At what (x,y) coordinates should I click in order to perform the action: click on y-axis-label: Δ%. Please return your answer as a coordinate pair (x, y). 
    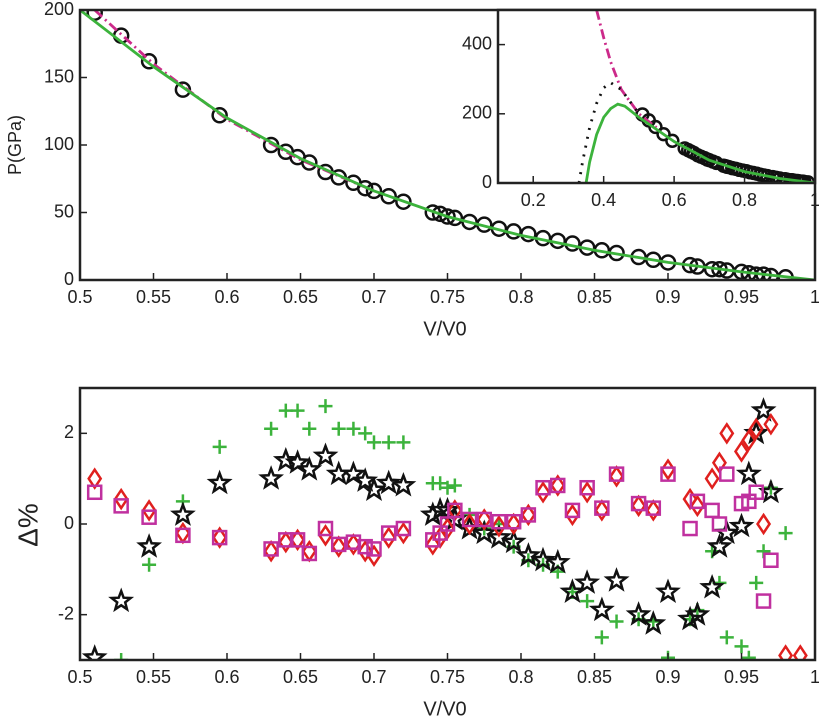
    Looking at the image, I should click on (27, 525).